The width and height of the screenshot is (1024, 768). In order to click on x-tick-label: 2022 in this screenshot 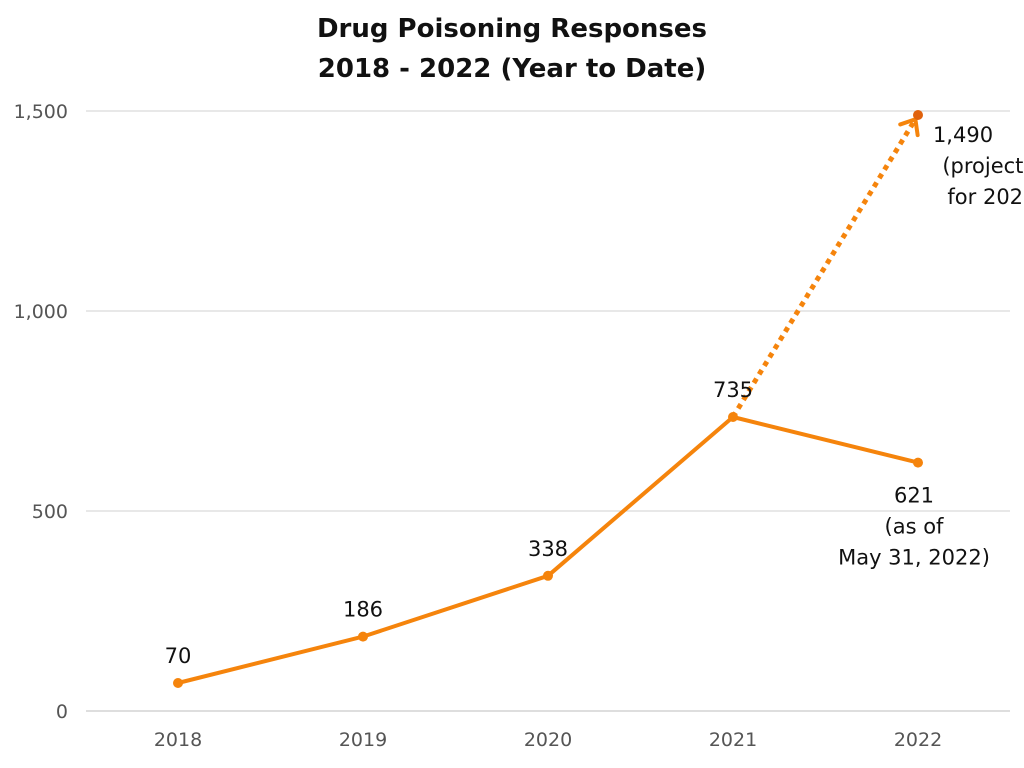, I will do `click(918, 740)`.